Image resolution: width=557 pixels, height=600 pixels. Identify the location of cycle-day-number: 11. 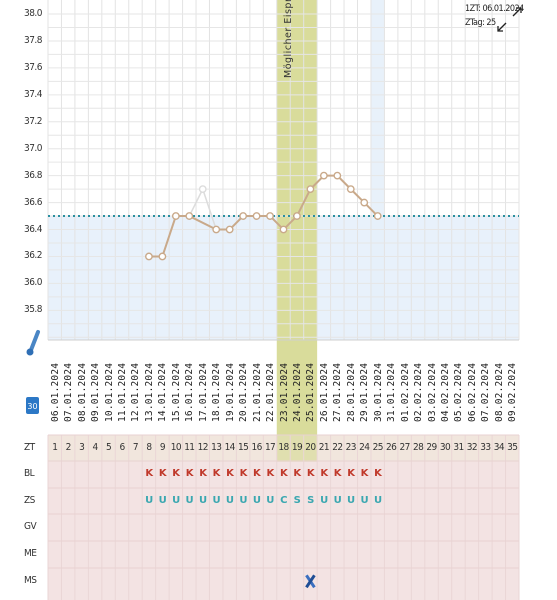
(189, 448).